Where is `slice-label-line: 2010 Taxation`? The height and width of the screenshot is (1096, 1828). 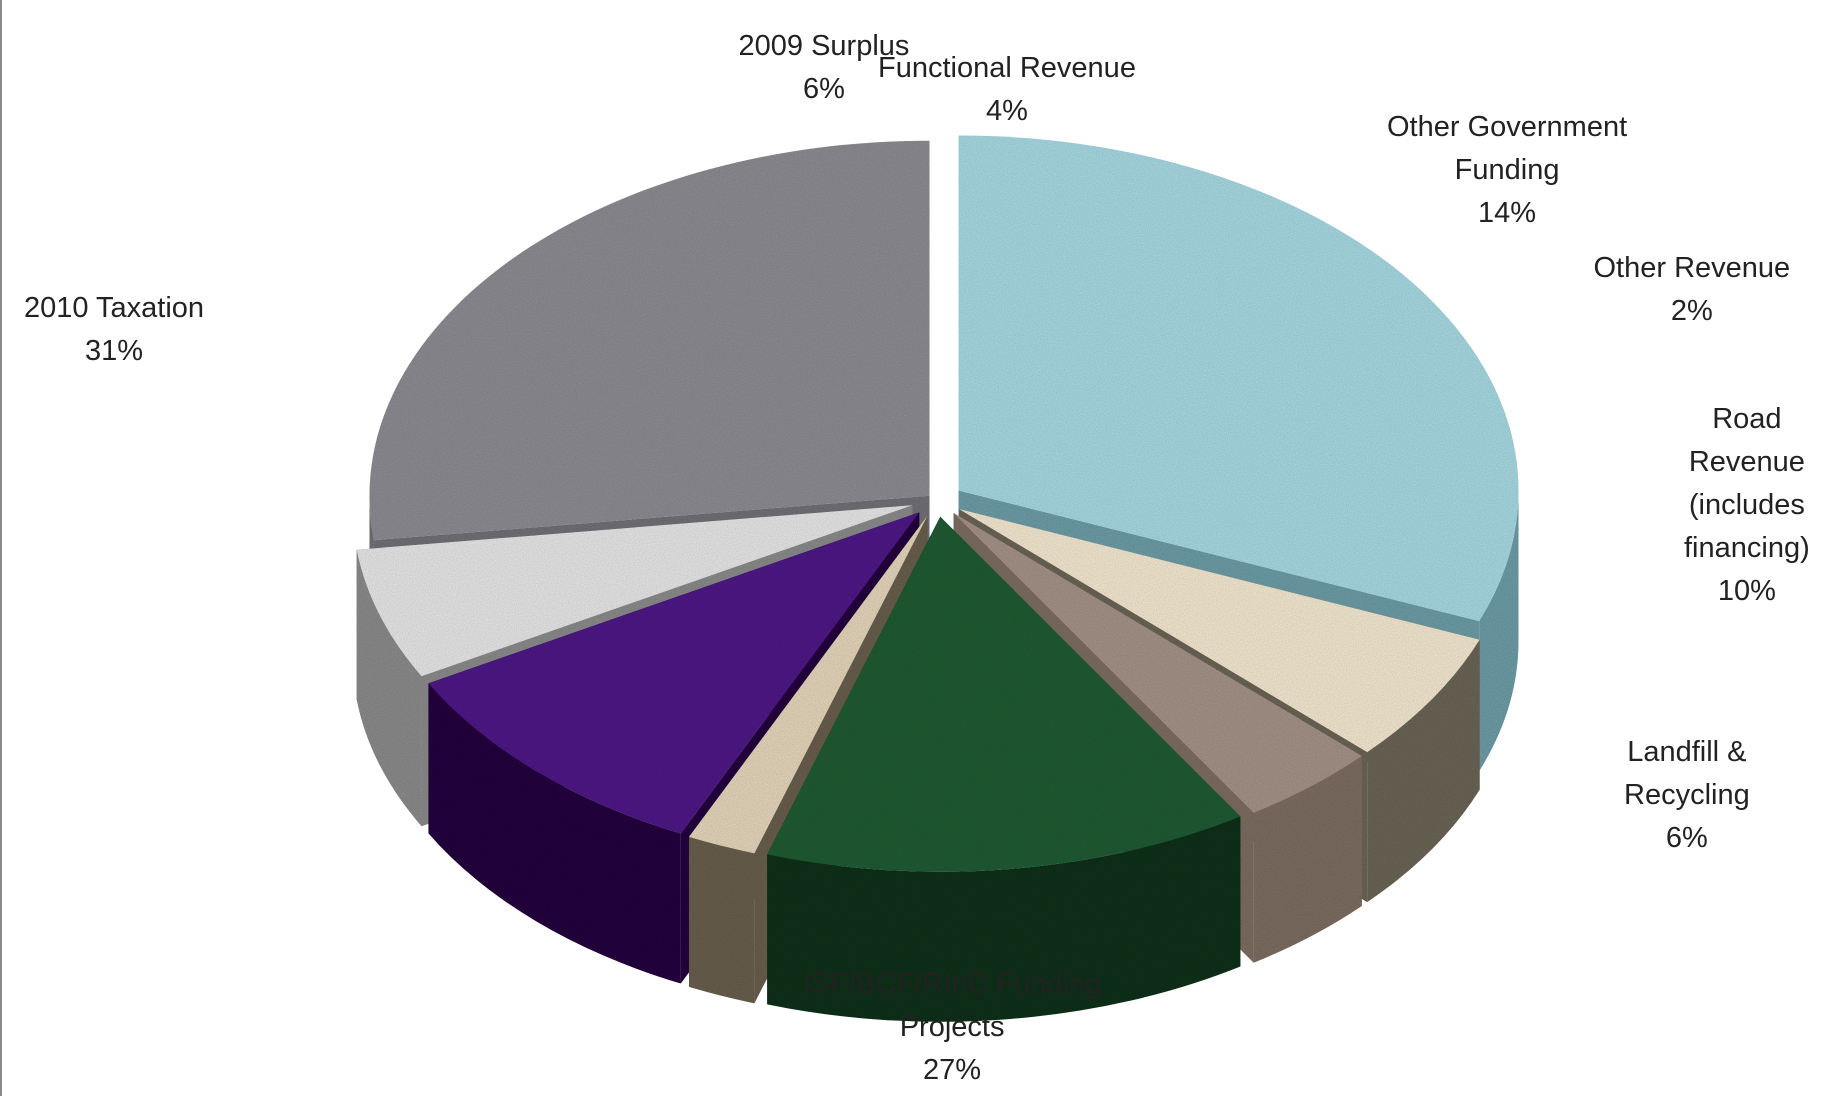 slice-label-line: 2010 Taxation is located at coordinates (114, 308).